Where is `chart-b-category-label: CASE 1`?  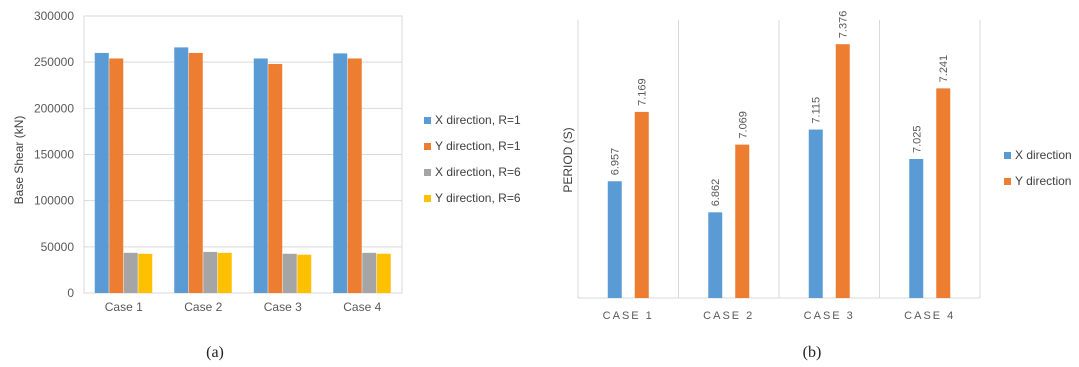
chart-b-category-label: CASE 1 is located at coordinates (628, 316).